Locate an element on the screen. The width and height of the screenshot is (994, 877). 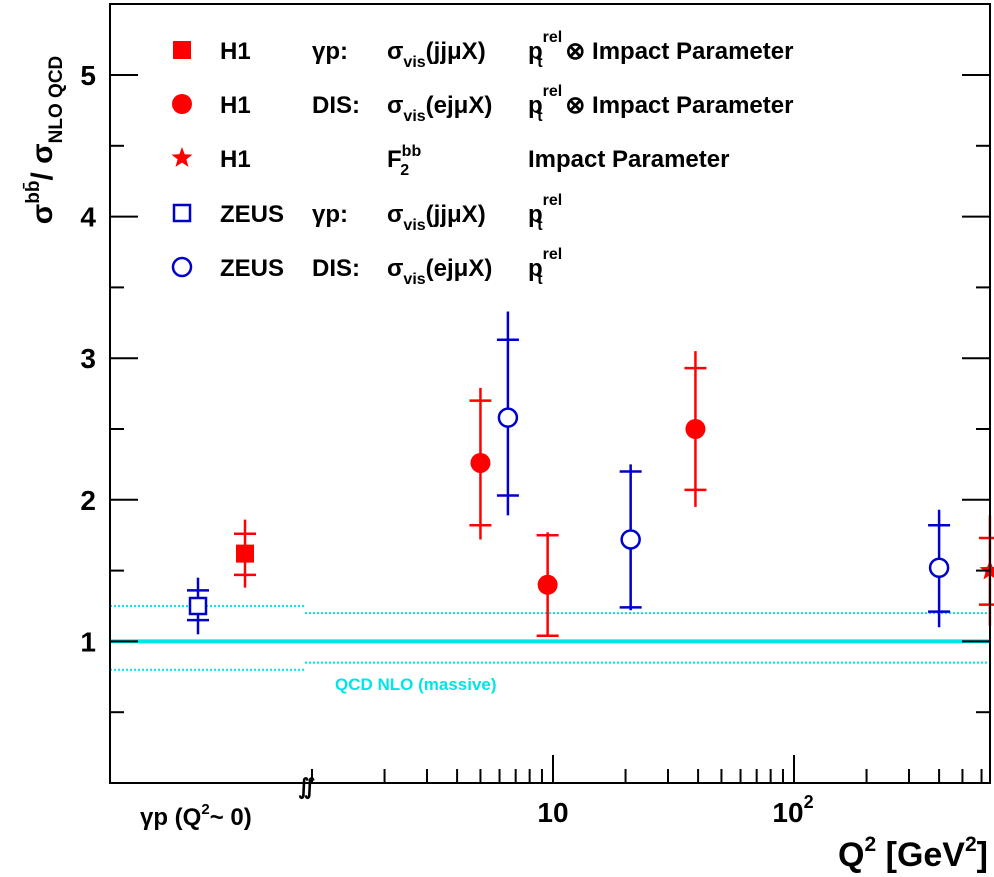
y-axis-label-sub: NLO QCD is located at coordinates (56, 100).